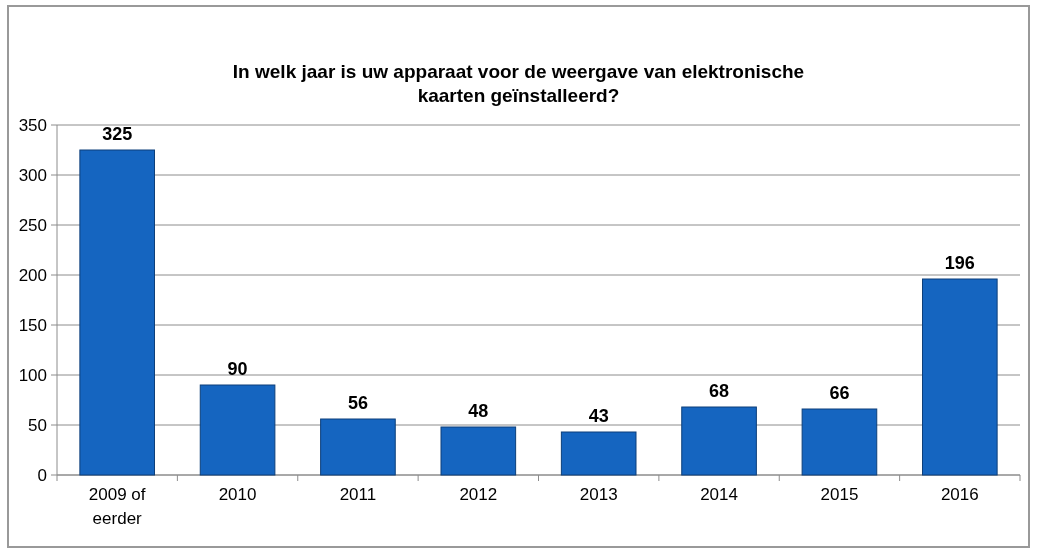 This screenshot has height=553, width=1037. What do you see at coordinates (518, 83) in the screenshot?
I see `chart-title: In welk jaar is uw apparaat voor de weergave van elektronische kaarten geïnstalleerd?` at bounding box center [518, 83].